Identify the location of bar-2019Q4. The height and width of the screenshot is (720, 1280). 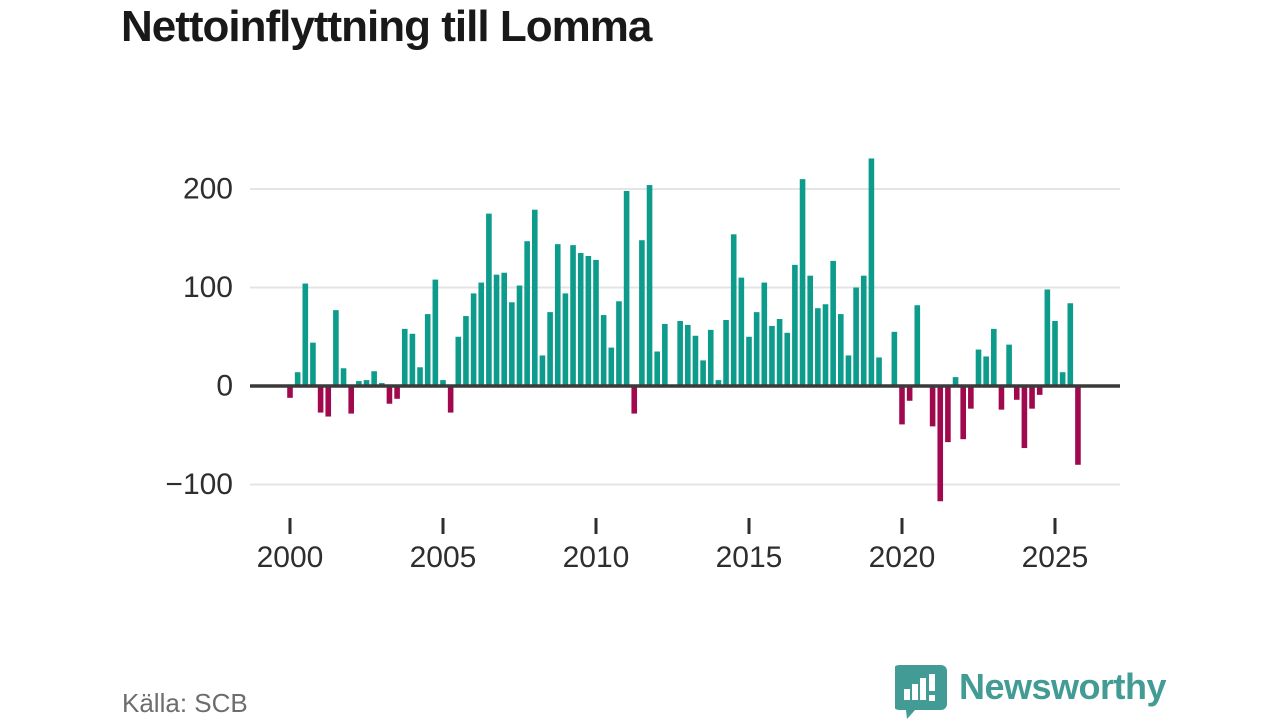
(894, 358).